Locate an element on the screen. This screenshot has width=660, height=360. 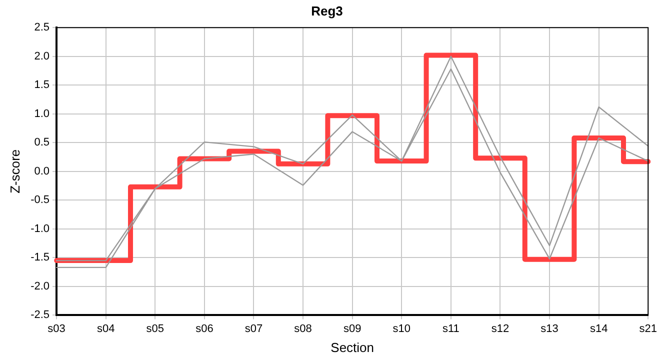
x-tick-label: s09 is located at coordinates (352, 328).